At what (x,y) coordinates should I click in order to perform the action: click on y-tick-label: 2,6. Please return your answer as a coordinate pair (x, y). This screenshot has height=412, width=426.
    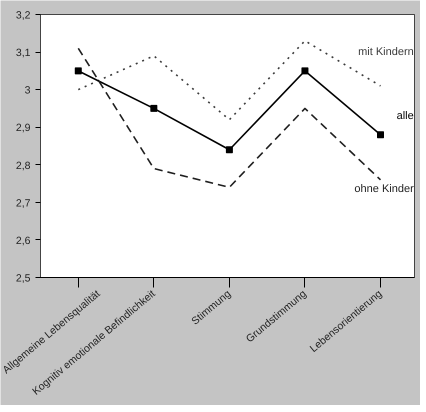
    Looking at the image, I should click on (23, 240).